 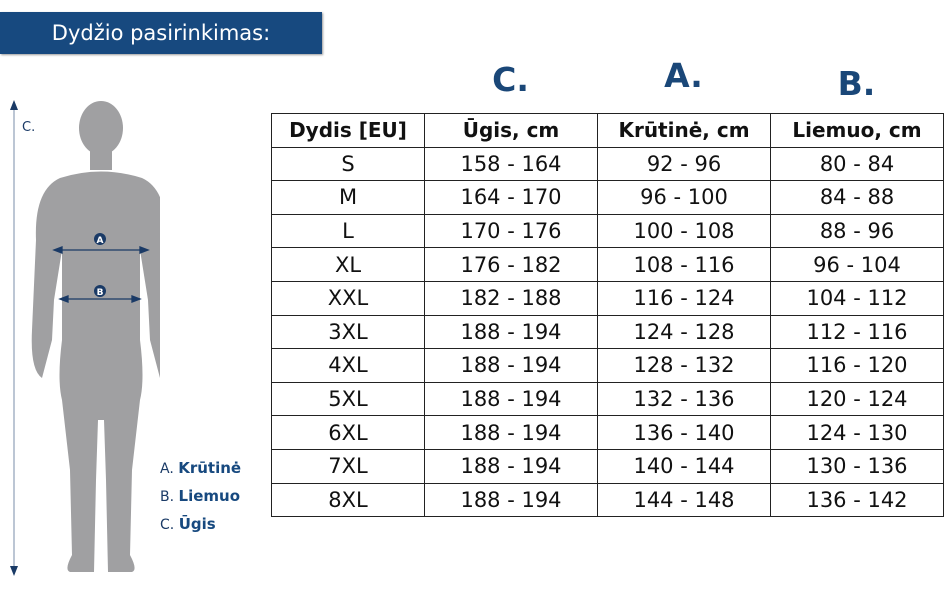 I want to click on table-row: 5XL 188 - 194 132 - 136 120 - 124, so click(x=607, y=399).